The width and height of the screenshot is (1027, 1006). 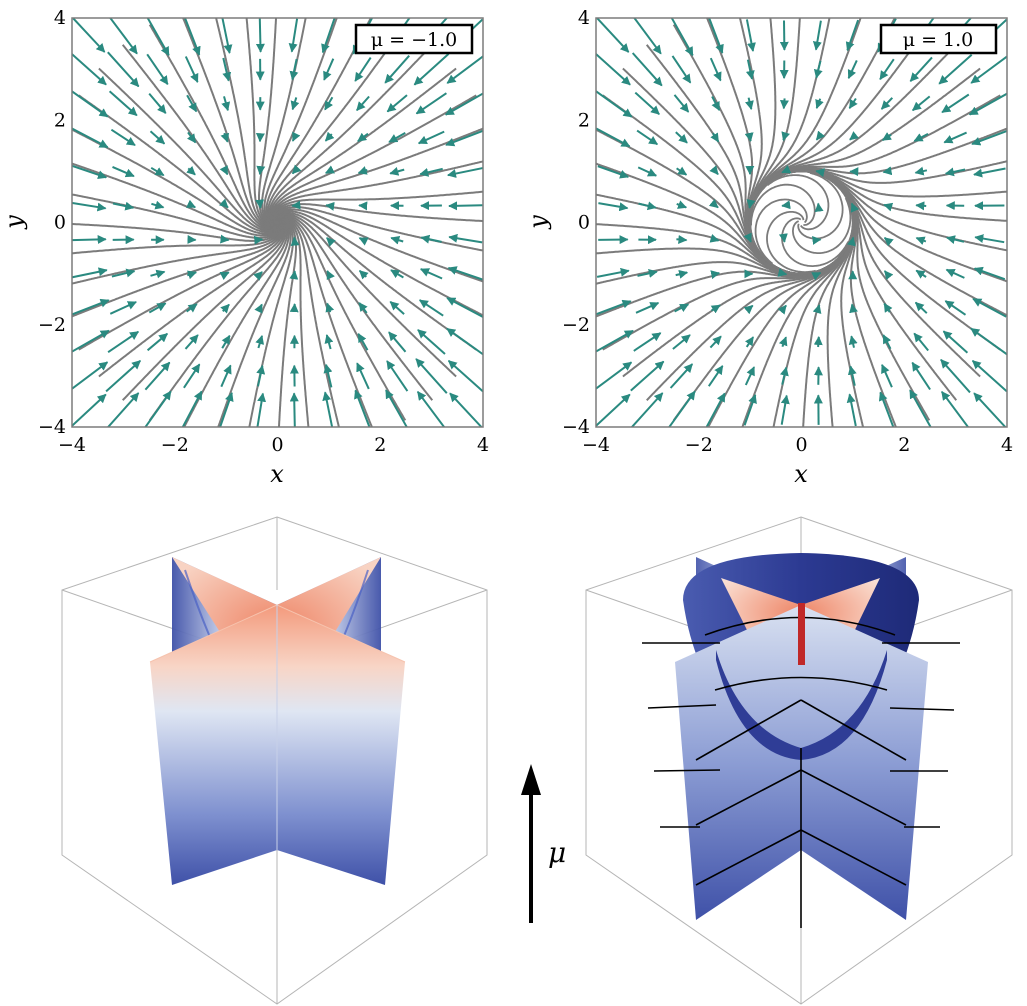 What do you see at coordinates (738, 762) in the screenshot?
I see `surface-front-left-wall` at bounding box center [738, 762].